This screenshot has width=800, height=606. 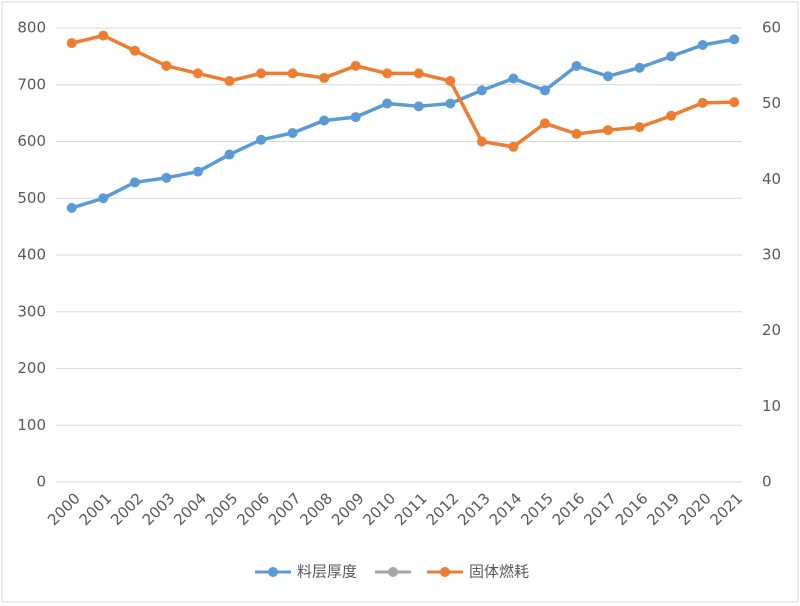 What do you see at coordinates (767, 482) in the screenshot?
I see `y2-tick-label: 0` at bounding box center [767, 482].